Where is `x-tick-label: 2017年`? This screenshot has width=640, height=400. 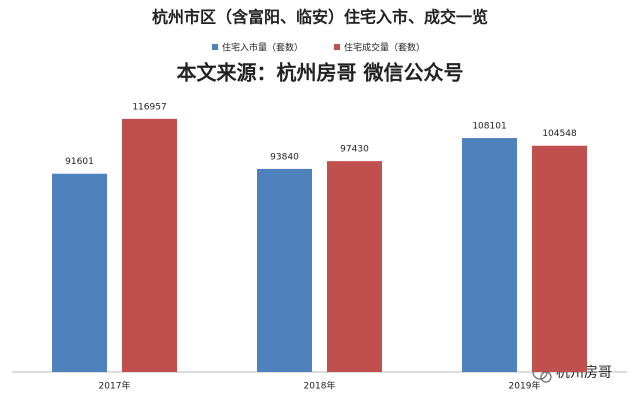
x-tick-label: 2017年 is located at coordinates (115, 386).